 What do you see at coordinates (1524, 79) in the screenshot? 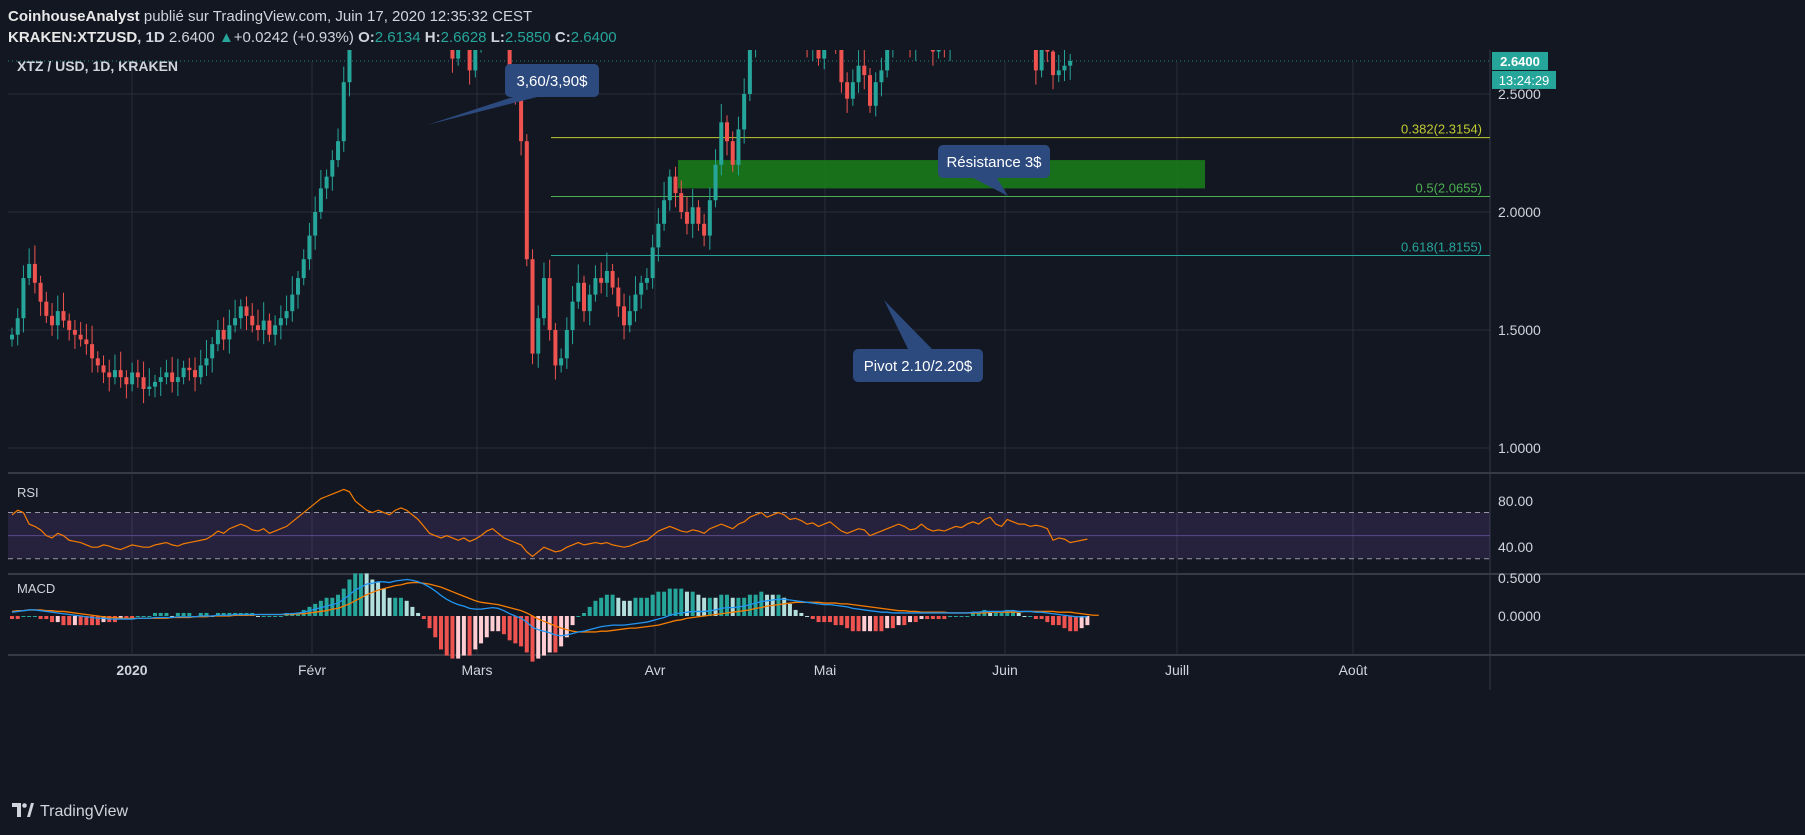
I see `countdown-tag` at bounding box center [1524, 79].